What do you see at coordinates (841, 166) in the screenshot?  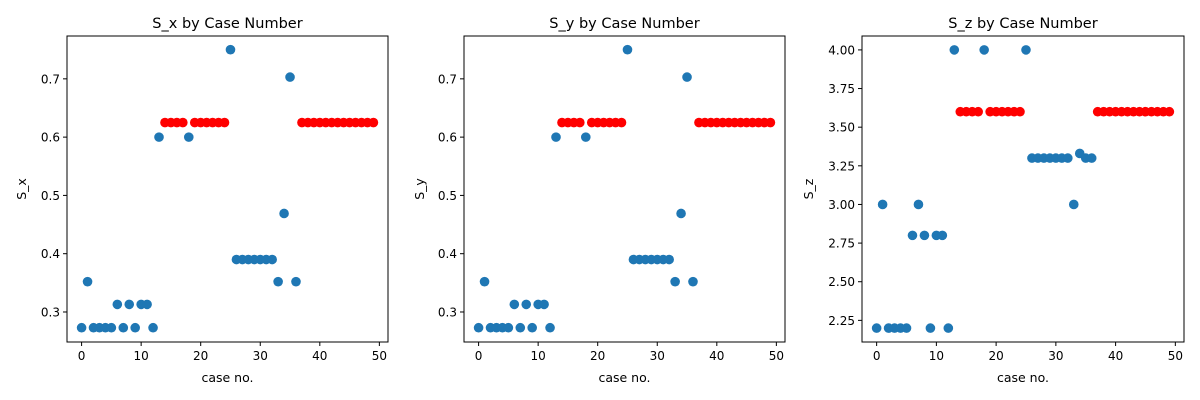 I see `y-tick-label: 3.25` at bounding box center [841, 166].